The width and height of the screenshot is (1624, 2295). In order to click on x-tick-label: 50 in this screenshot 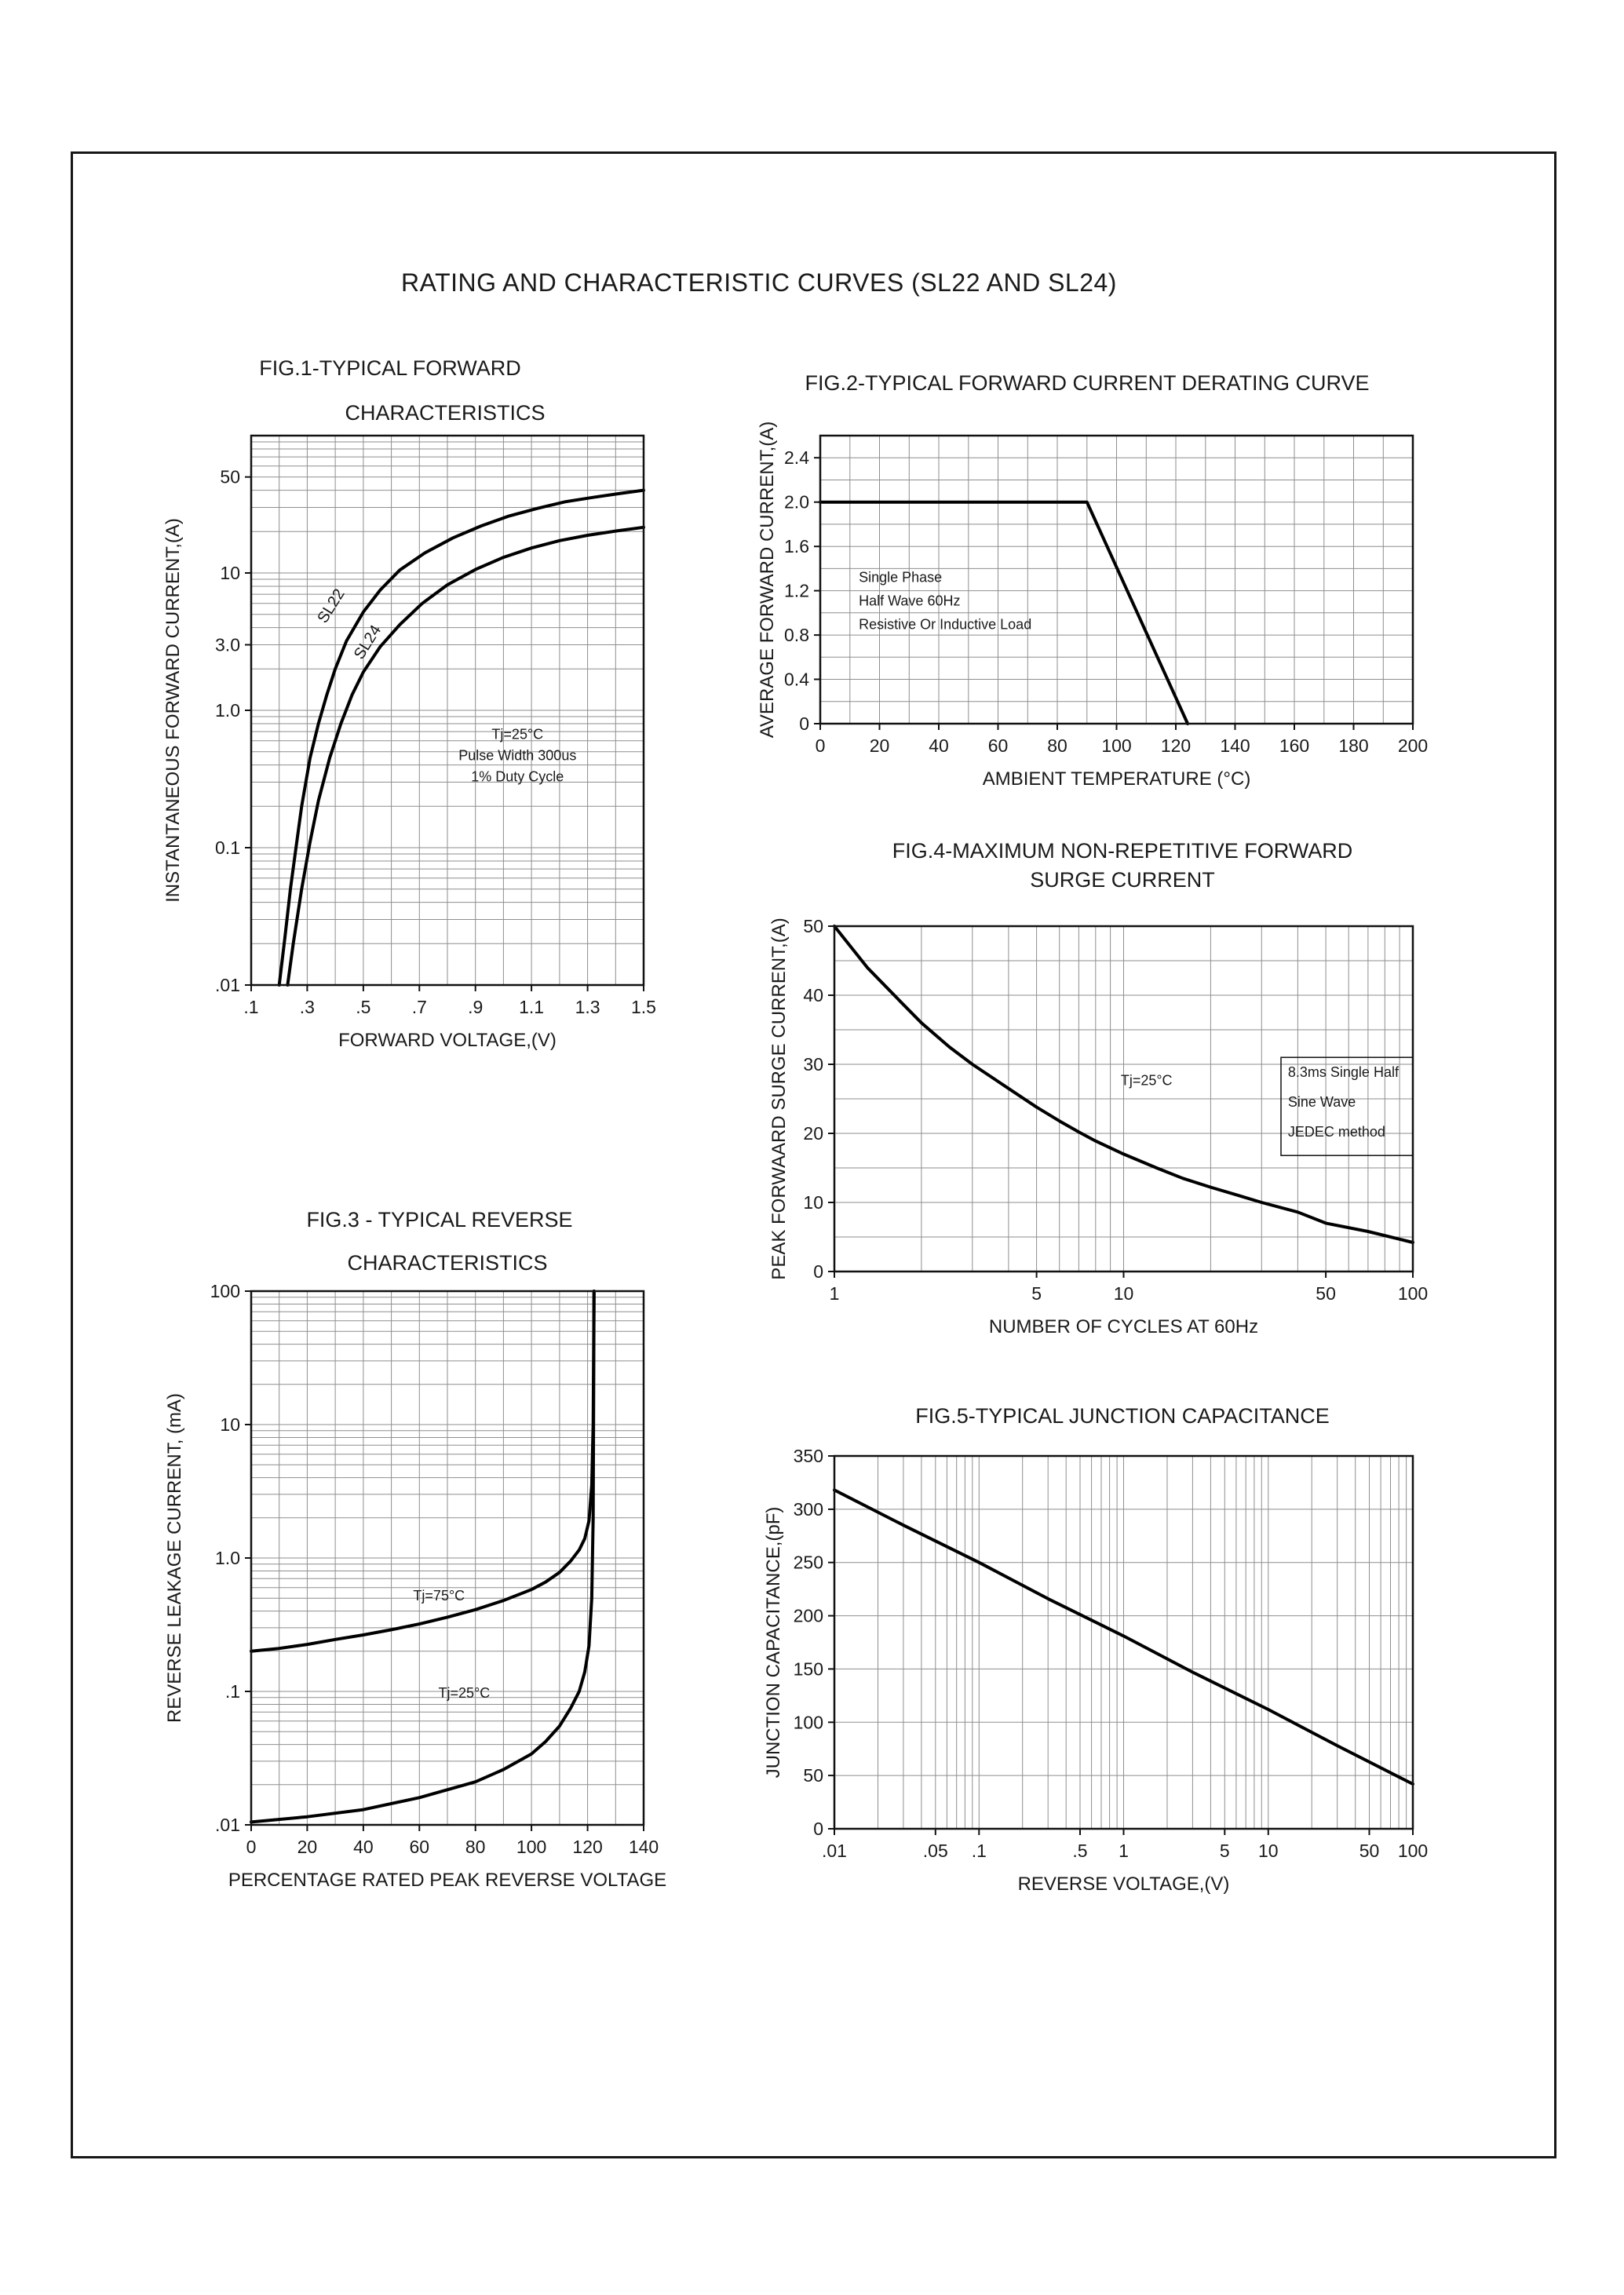, I will do `click(1370, 1851)`.